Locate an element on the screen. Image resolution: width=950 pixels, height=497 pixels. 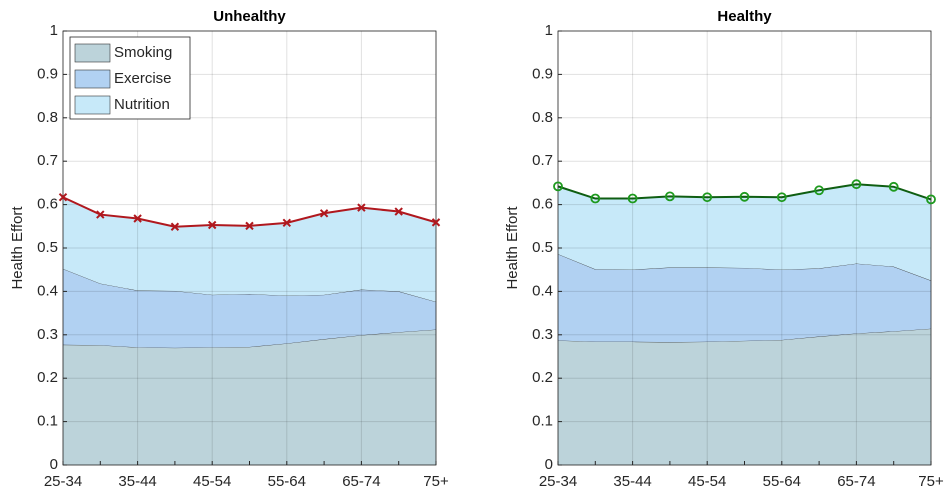
legend-label: Smoking is located at coordinates (143, 52).